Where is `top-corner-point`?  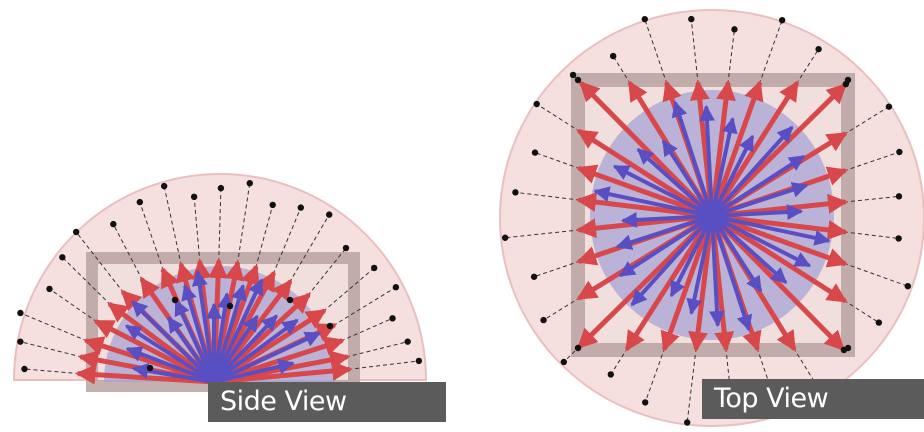 top-corner-point is located at coordinates (848, 348).